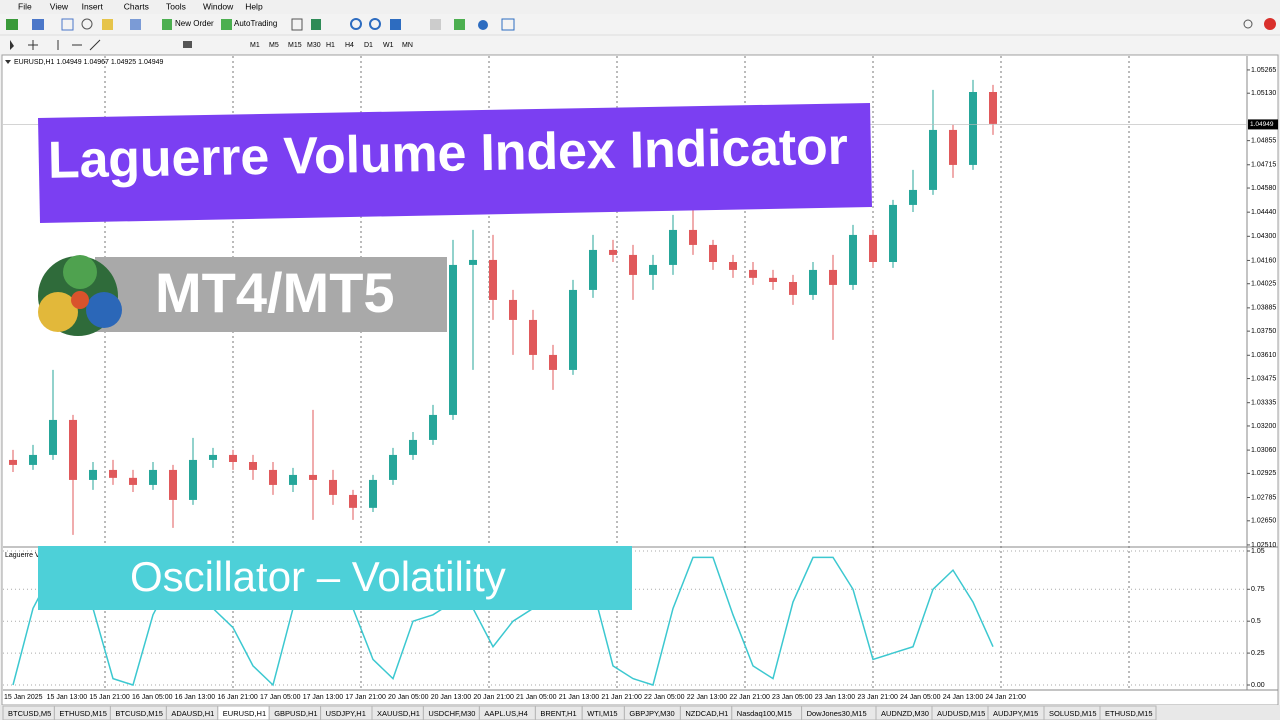  What do you see at coordinates (244, 713) in the screenshot?
I see `tab-label: EURUSD,H1` at bounding box center [244, 713].